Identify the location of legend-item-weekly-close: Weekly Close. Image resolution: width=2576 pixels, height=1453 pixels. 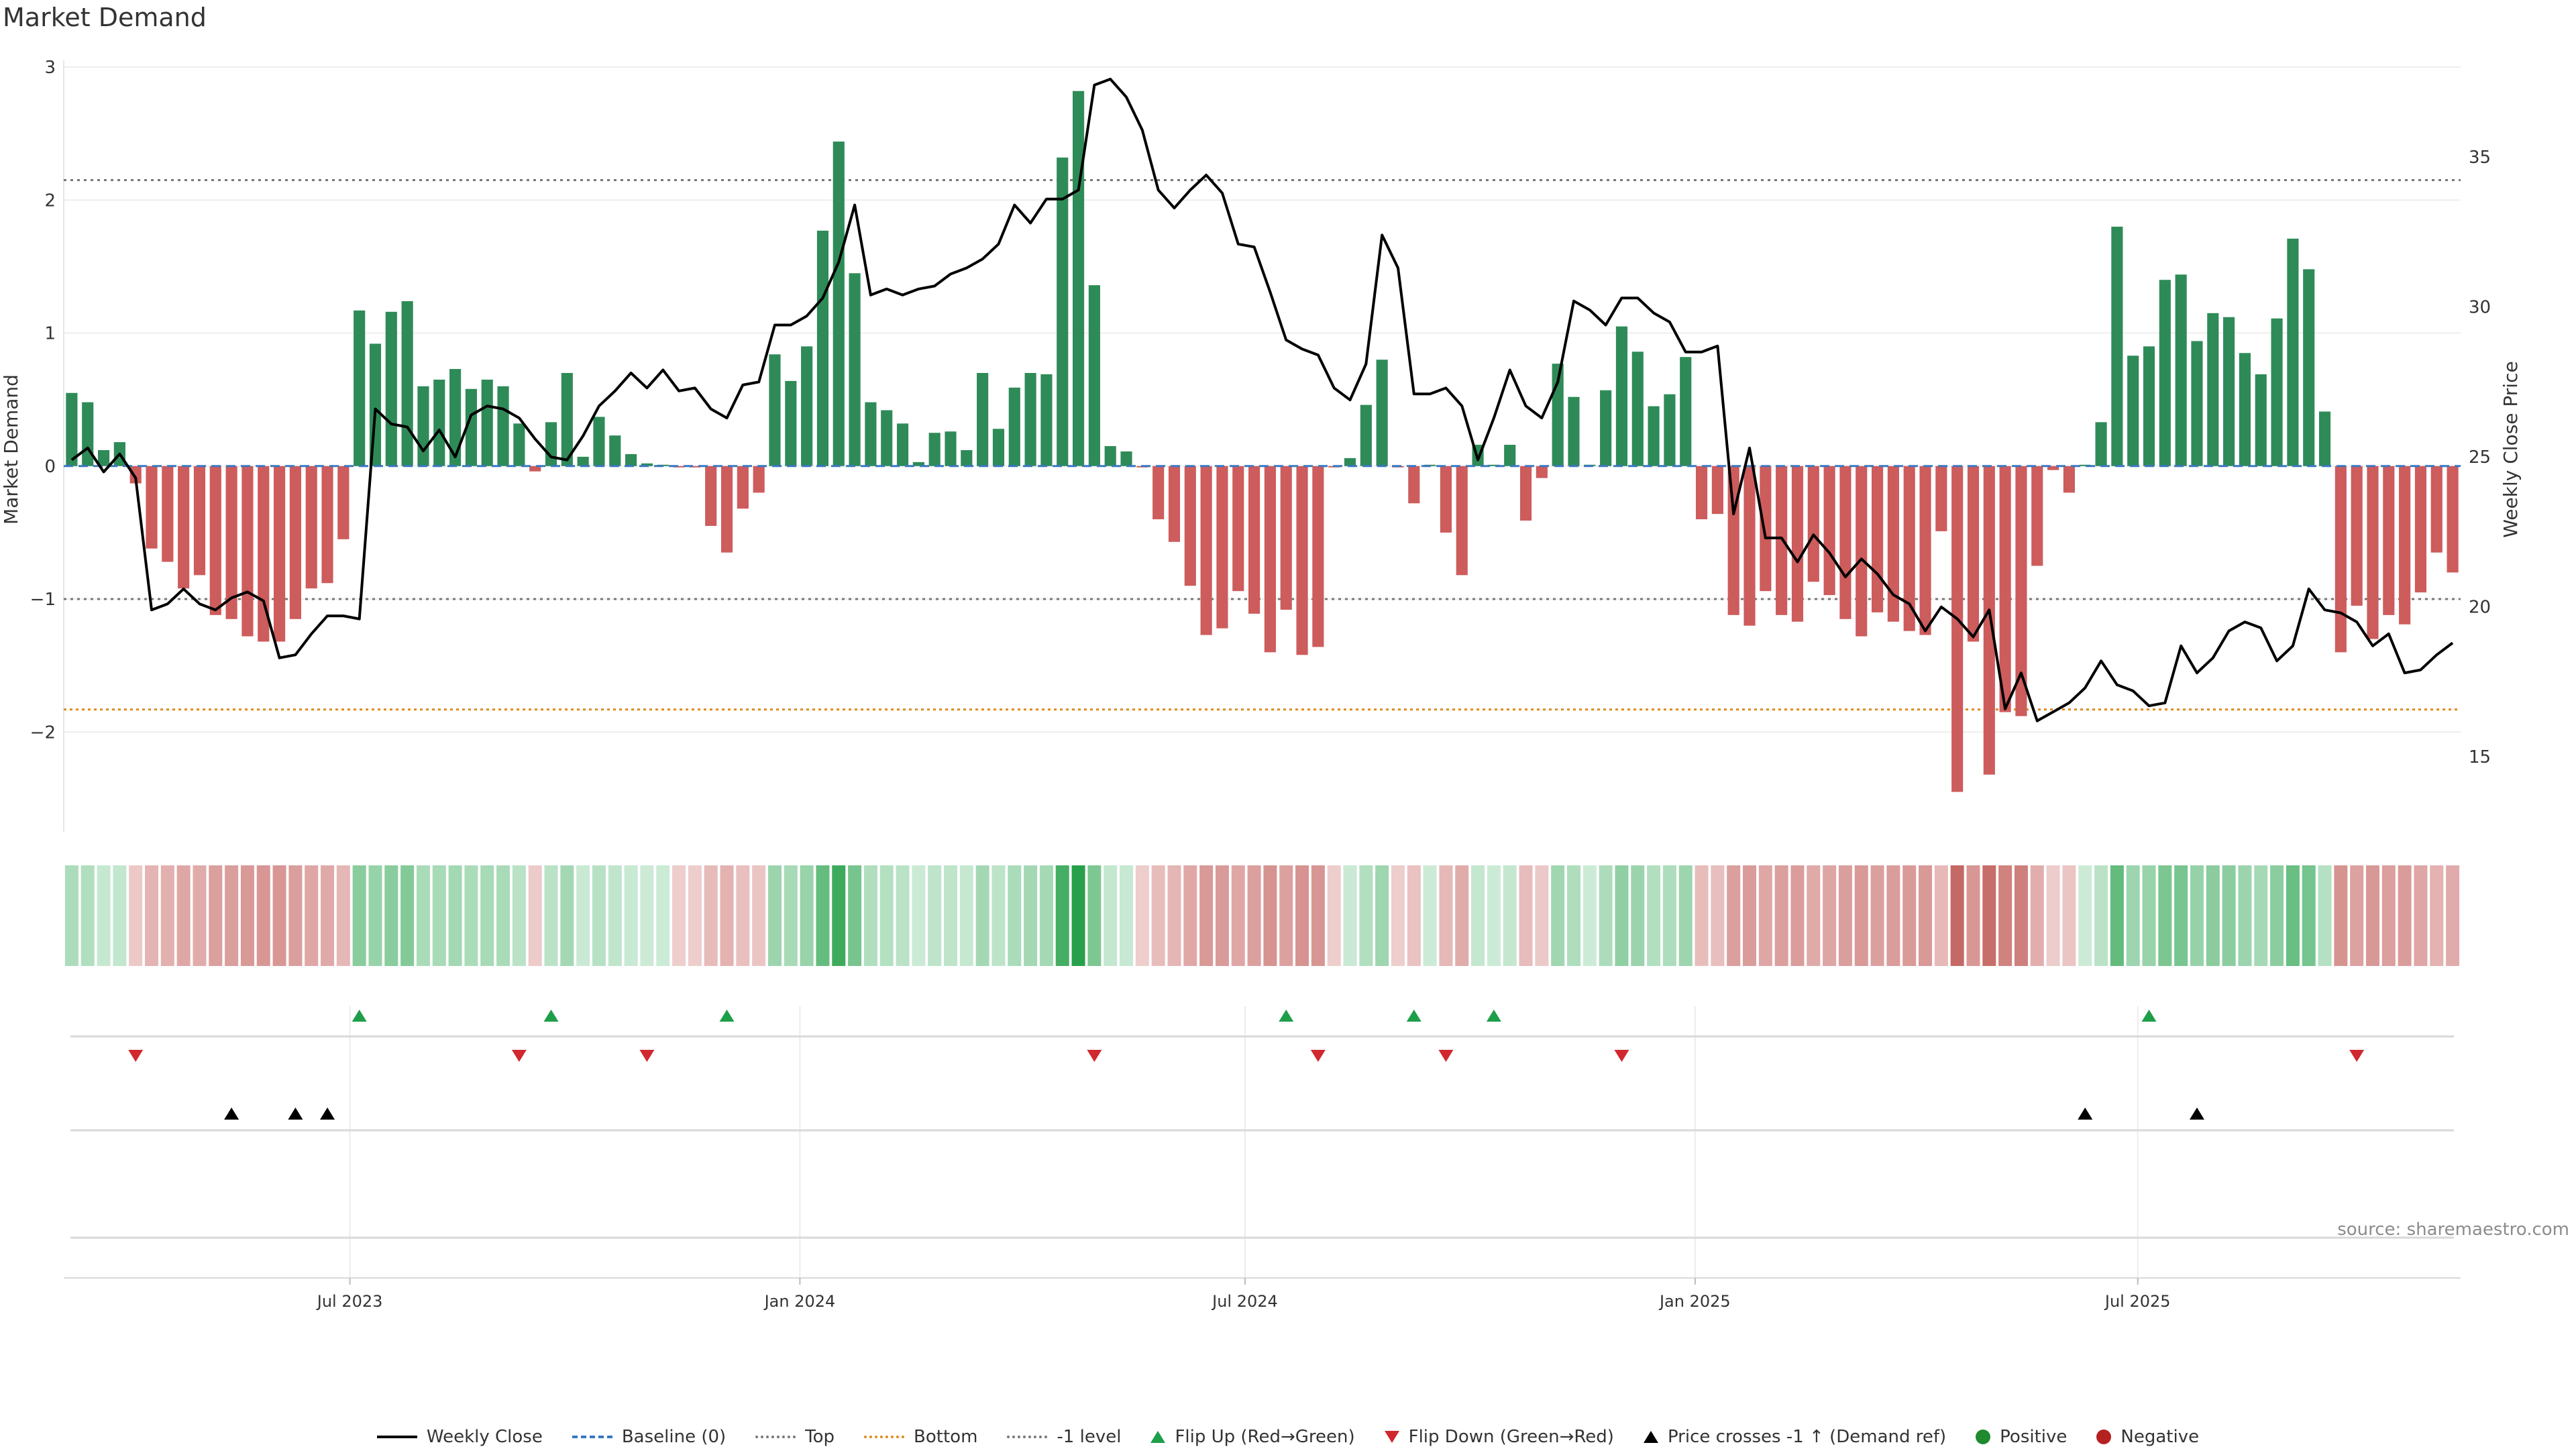
(459, 1437).